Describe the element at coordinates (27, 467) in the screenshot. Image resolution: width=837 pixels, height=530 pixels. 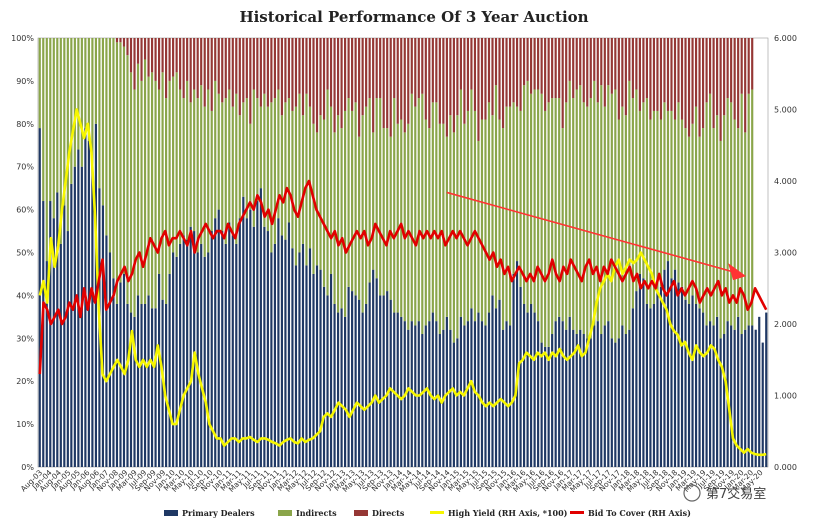
I see `y-left-tick-label: 0%` at that location.